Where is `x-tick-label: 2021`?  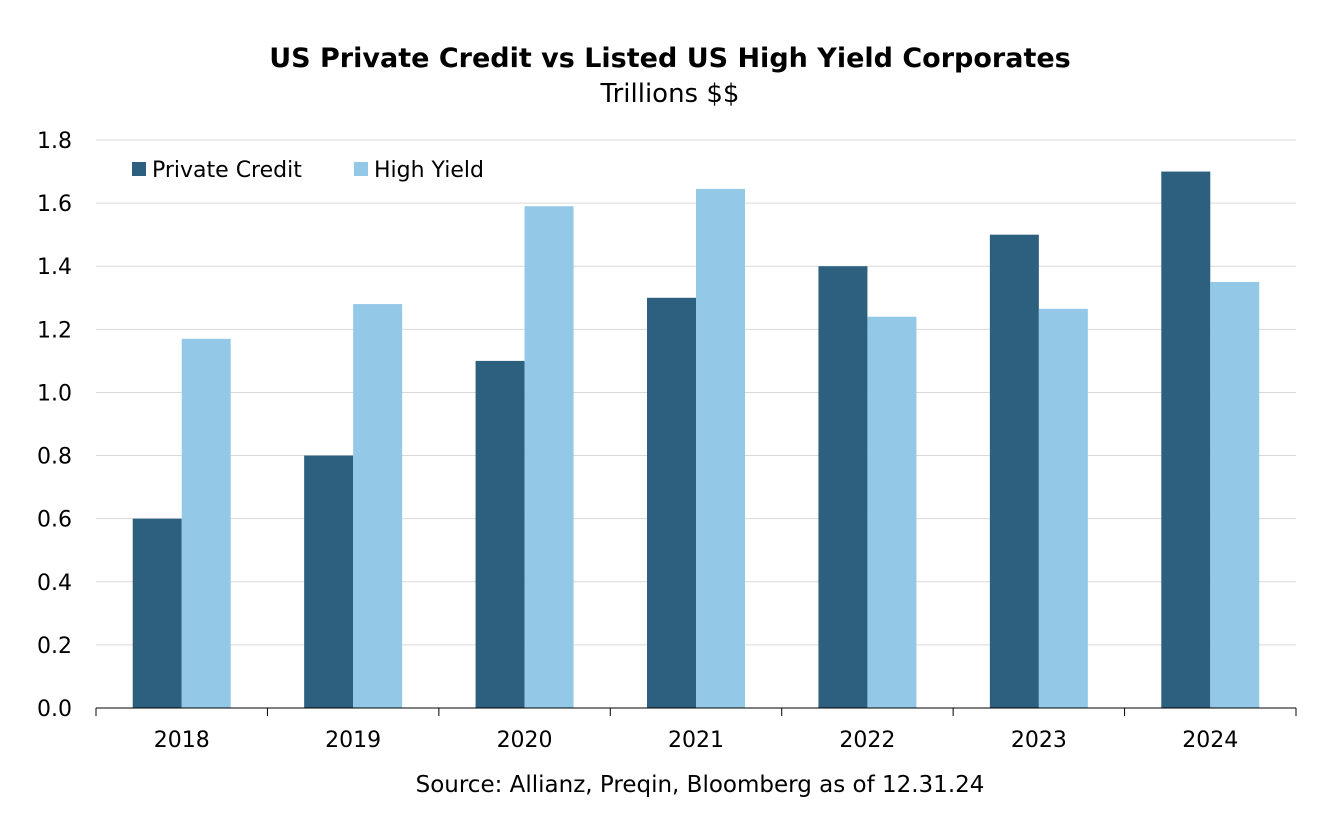
x-tick-label: 2021 is located at coordinates (696, 740).